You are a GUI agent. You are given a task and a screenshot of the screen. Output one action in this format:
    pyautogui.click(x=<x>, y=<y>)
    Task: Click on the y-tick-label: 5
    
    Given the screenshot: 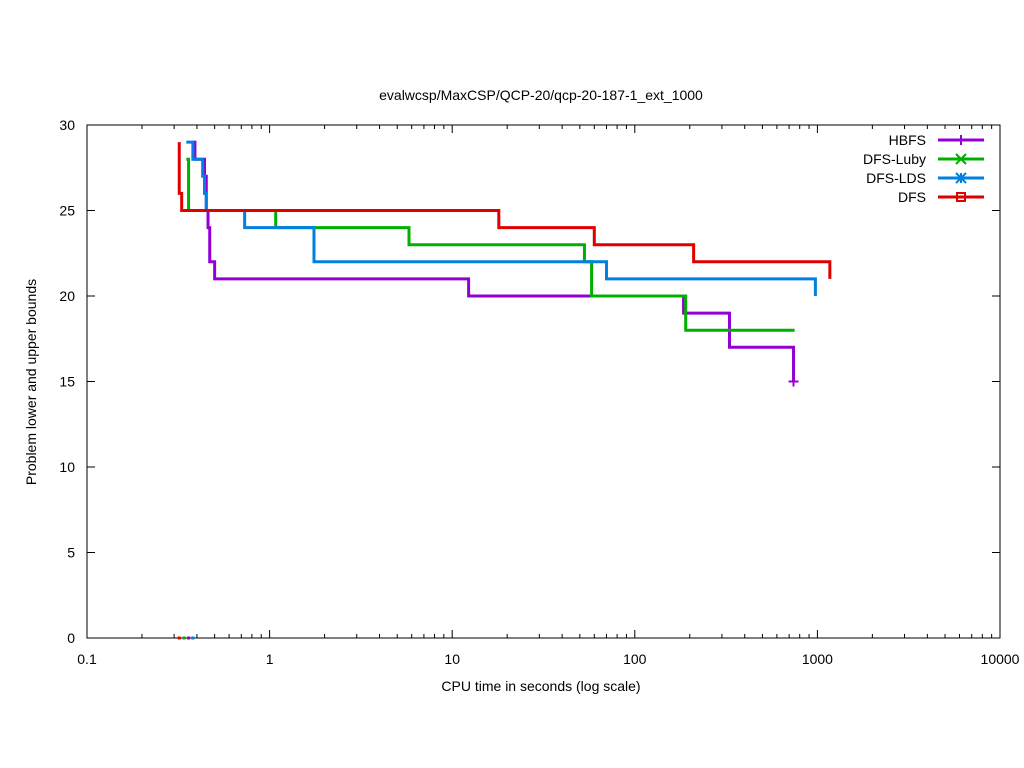 What is the action you would take?
    pyautogui.click(x=71, y=553)
    